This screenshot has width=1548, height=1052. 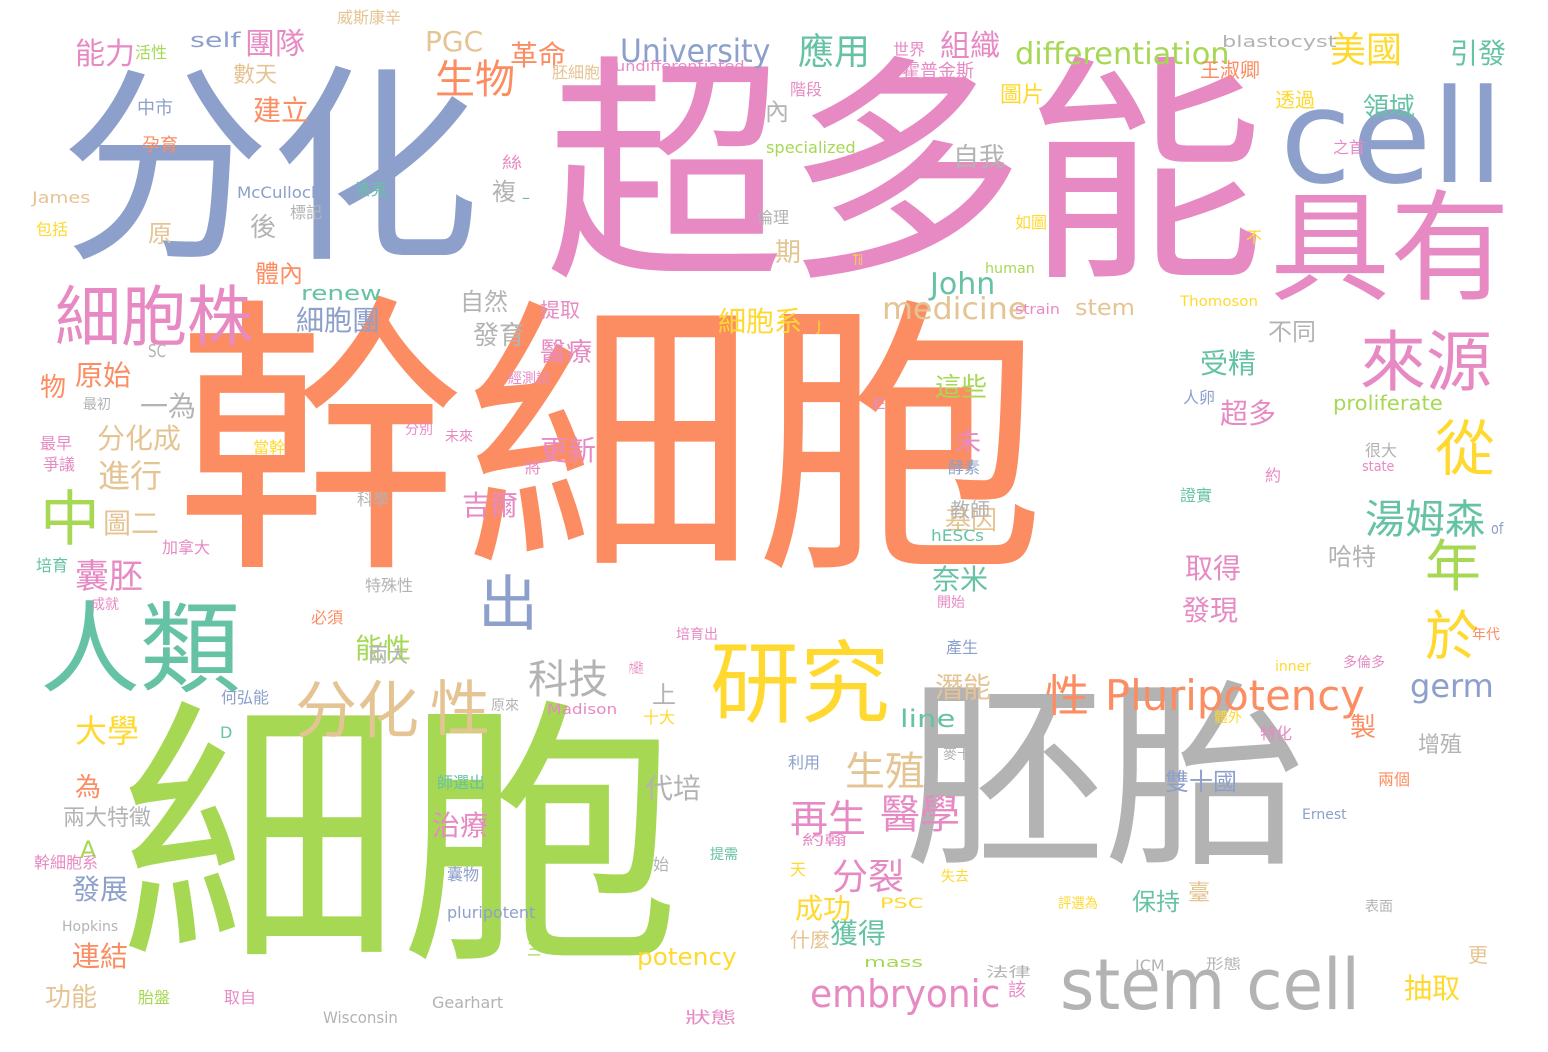 What do you see at coordinates (955, 309) in the screenshot?
I see `cloud-word: medicine` at bounding box center [955, 309].